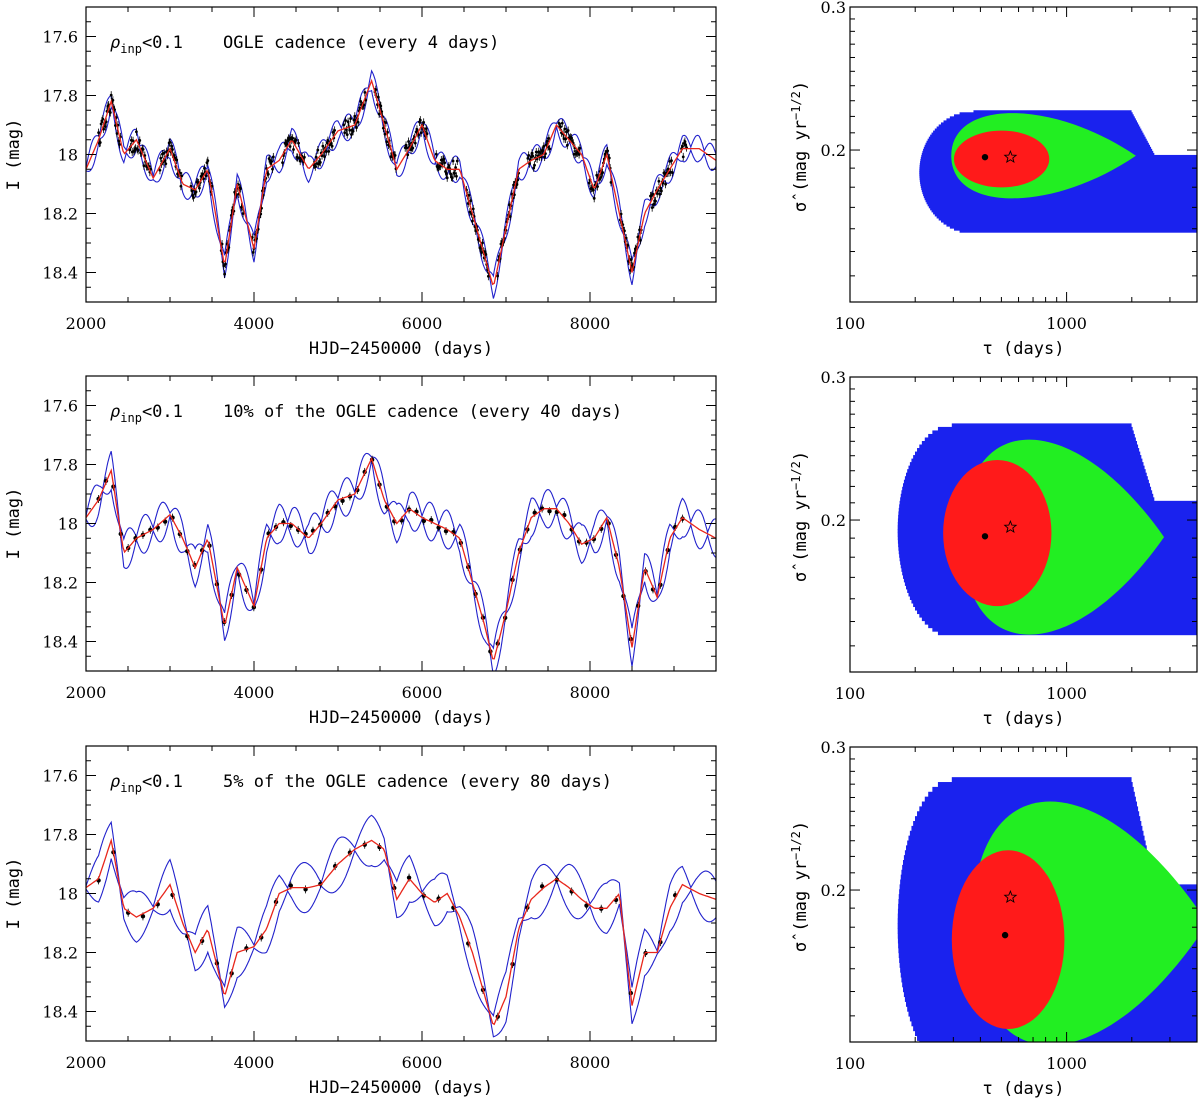 The image size is (1200, 1098). Describe the element at coordinates (401, 182) in the screenshot. I see `model-line` at that location.